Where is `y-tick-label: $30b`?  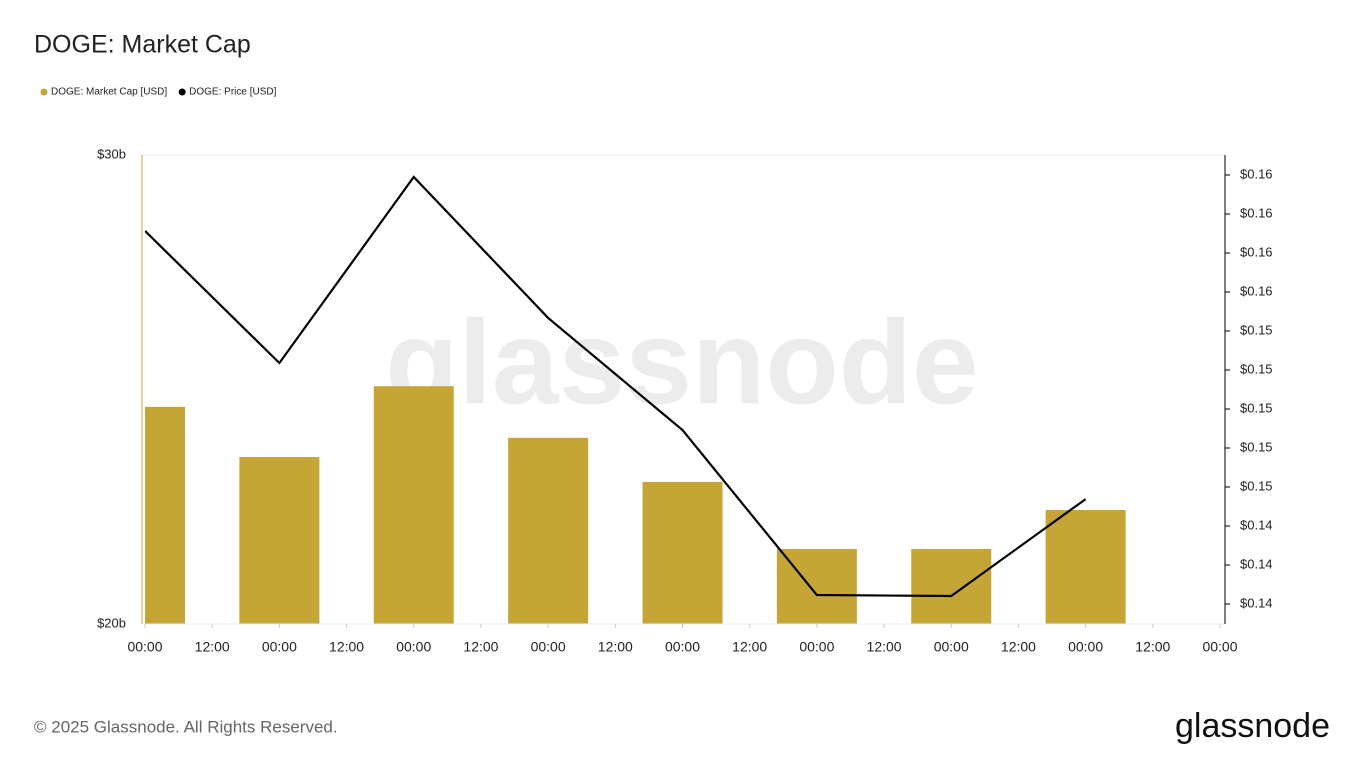
y-tick-label: $30b is located at coordinates (111, 153).